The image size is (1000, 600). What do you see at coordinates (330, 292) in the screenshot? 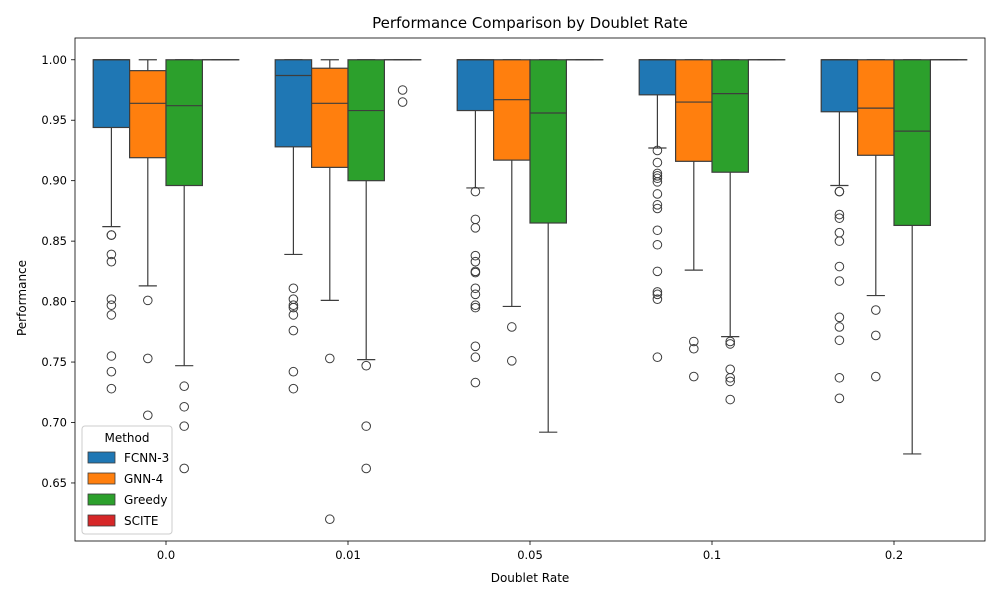
I see `box-gnn-4-0.01` at bounding box center [330, 292].